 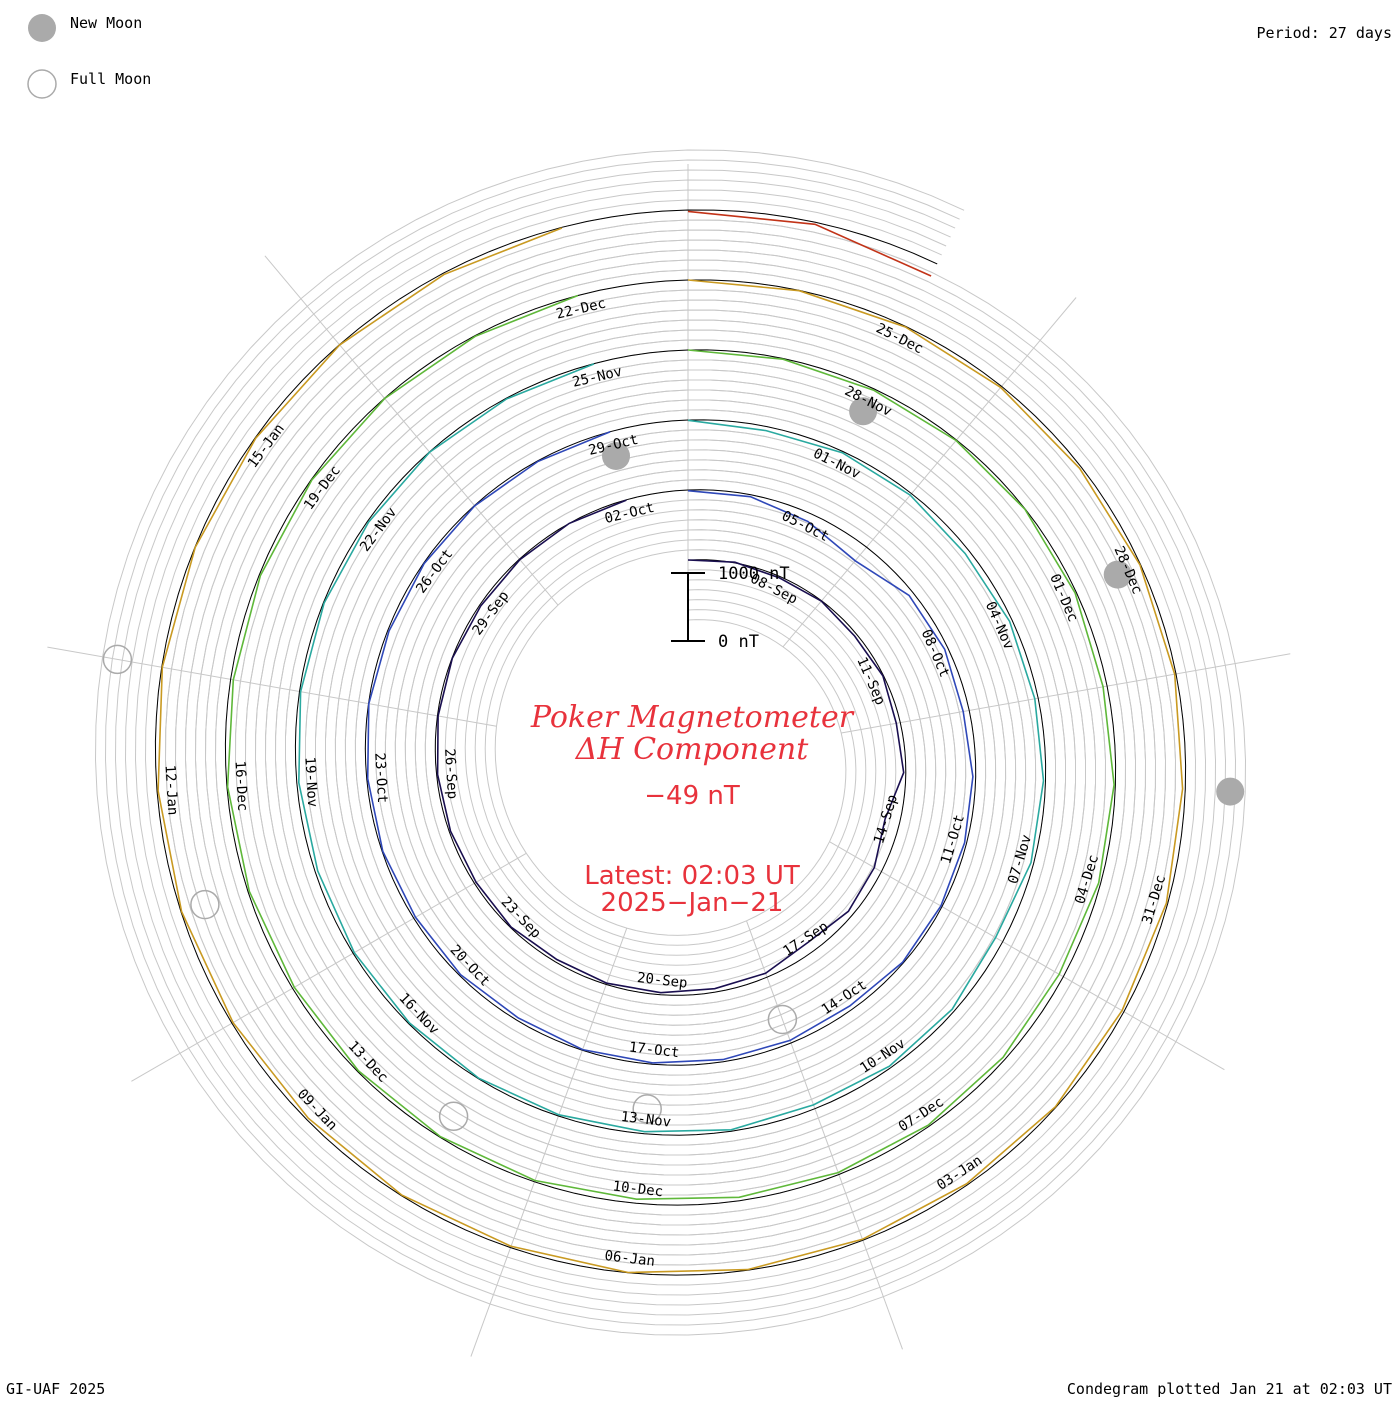 I want to click on date-label-2: 14-Sep, so click(x=886, y=819).